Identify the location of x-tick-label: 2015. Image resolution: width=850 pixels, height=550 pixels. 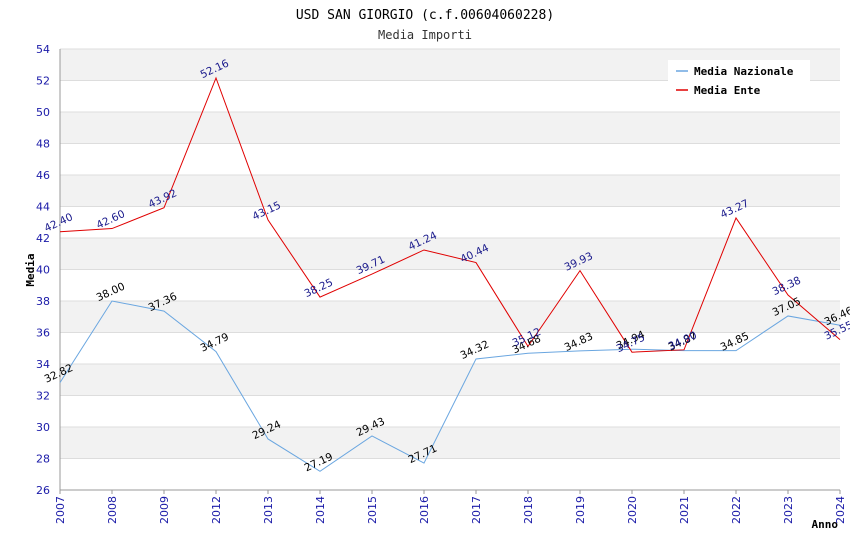
(372, 510).